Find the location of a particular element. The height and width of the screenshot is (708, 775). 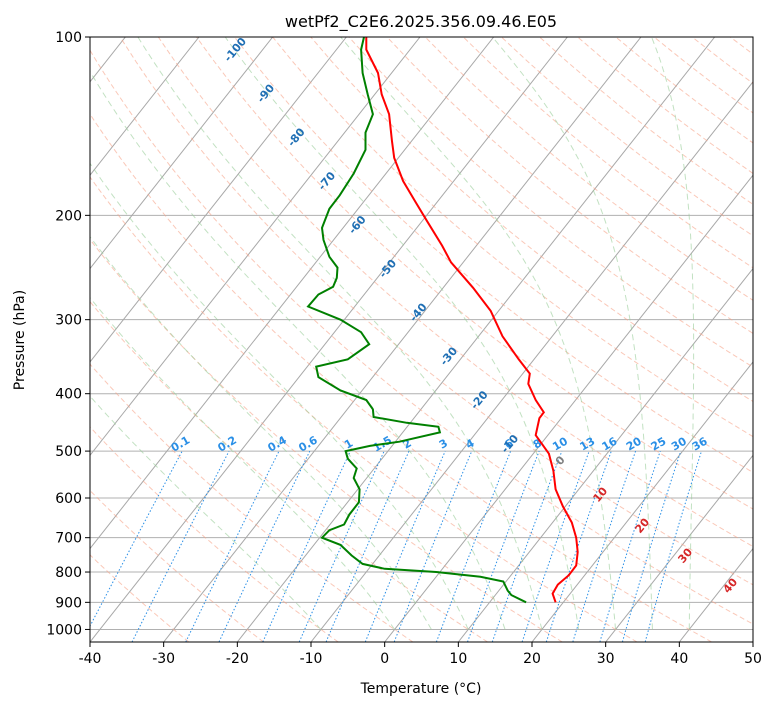

y-tick-label: 400 is located at coordinates (68, 395).